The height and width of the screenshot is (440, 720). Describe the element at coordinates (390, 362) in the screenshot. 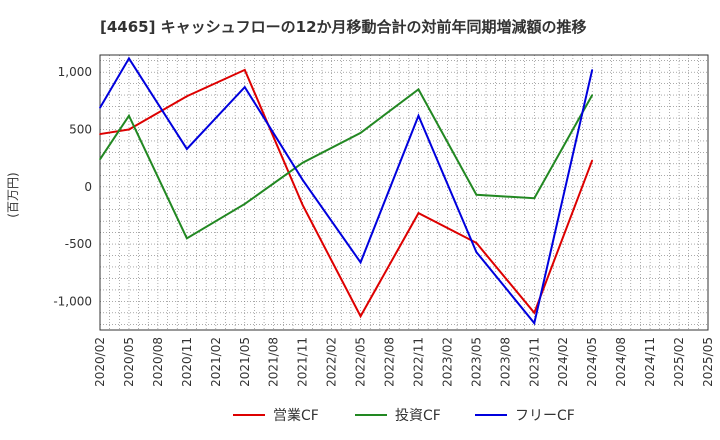

I see `x-tick-label: 2022/08` at that location.